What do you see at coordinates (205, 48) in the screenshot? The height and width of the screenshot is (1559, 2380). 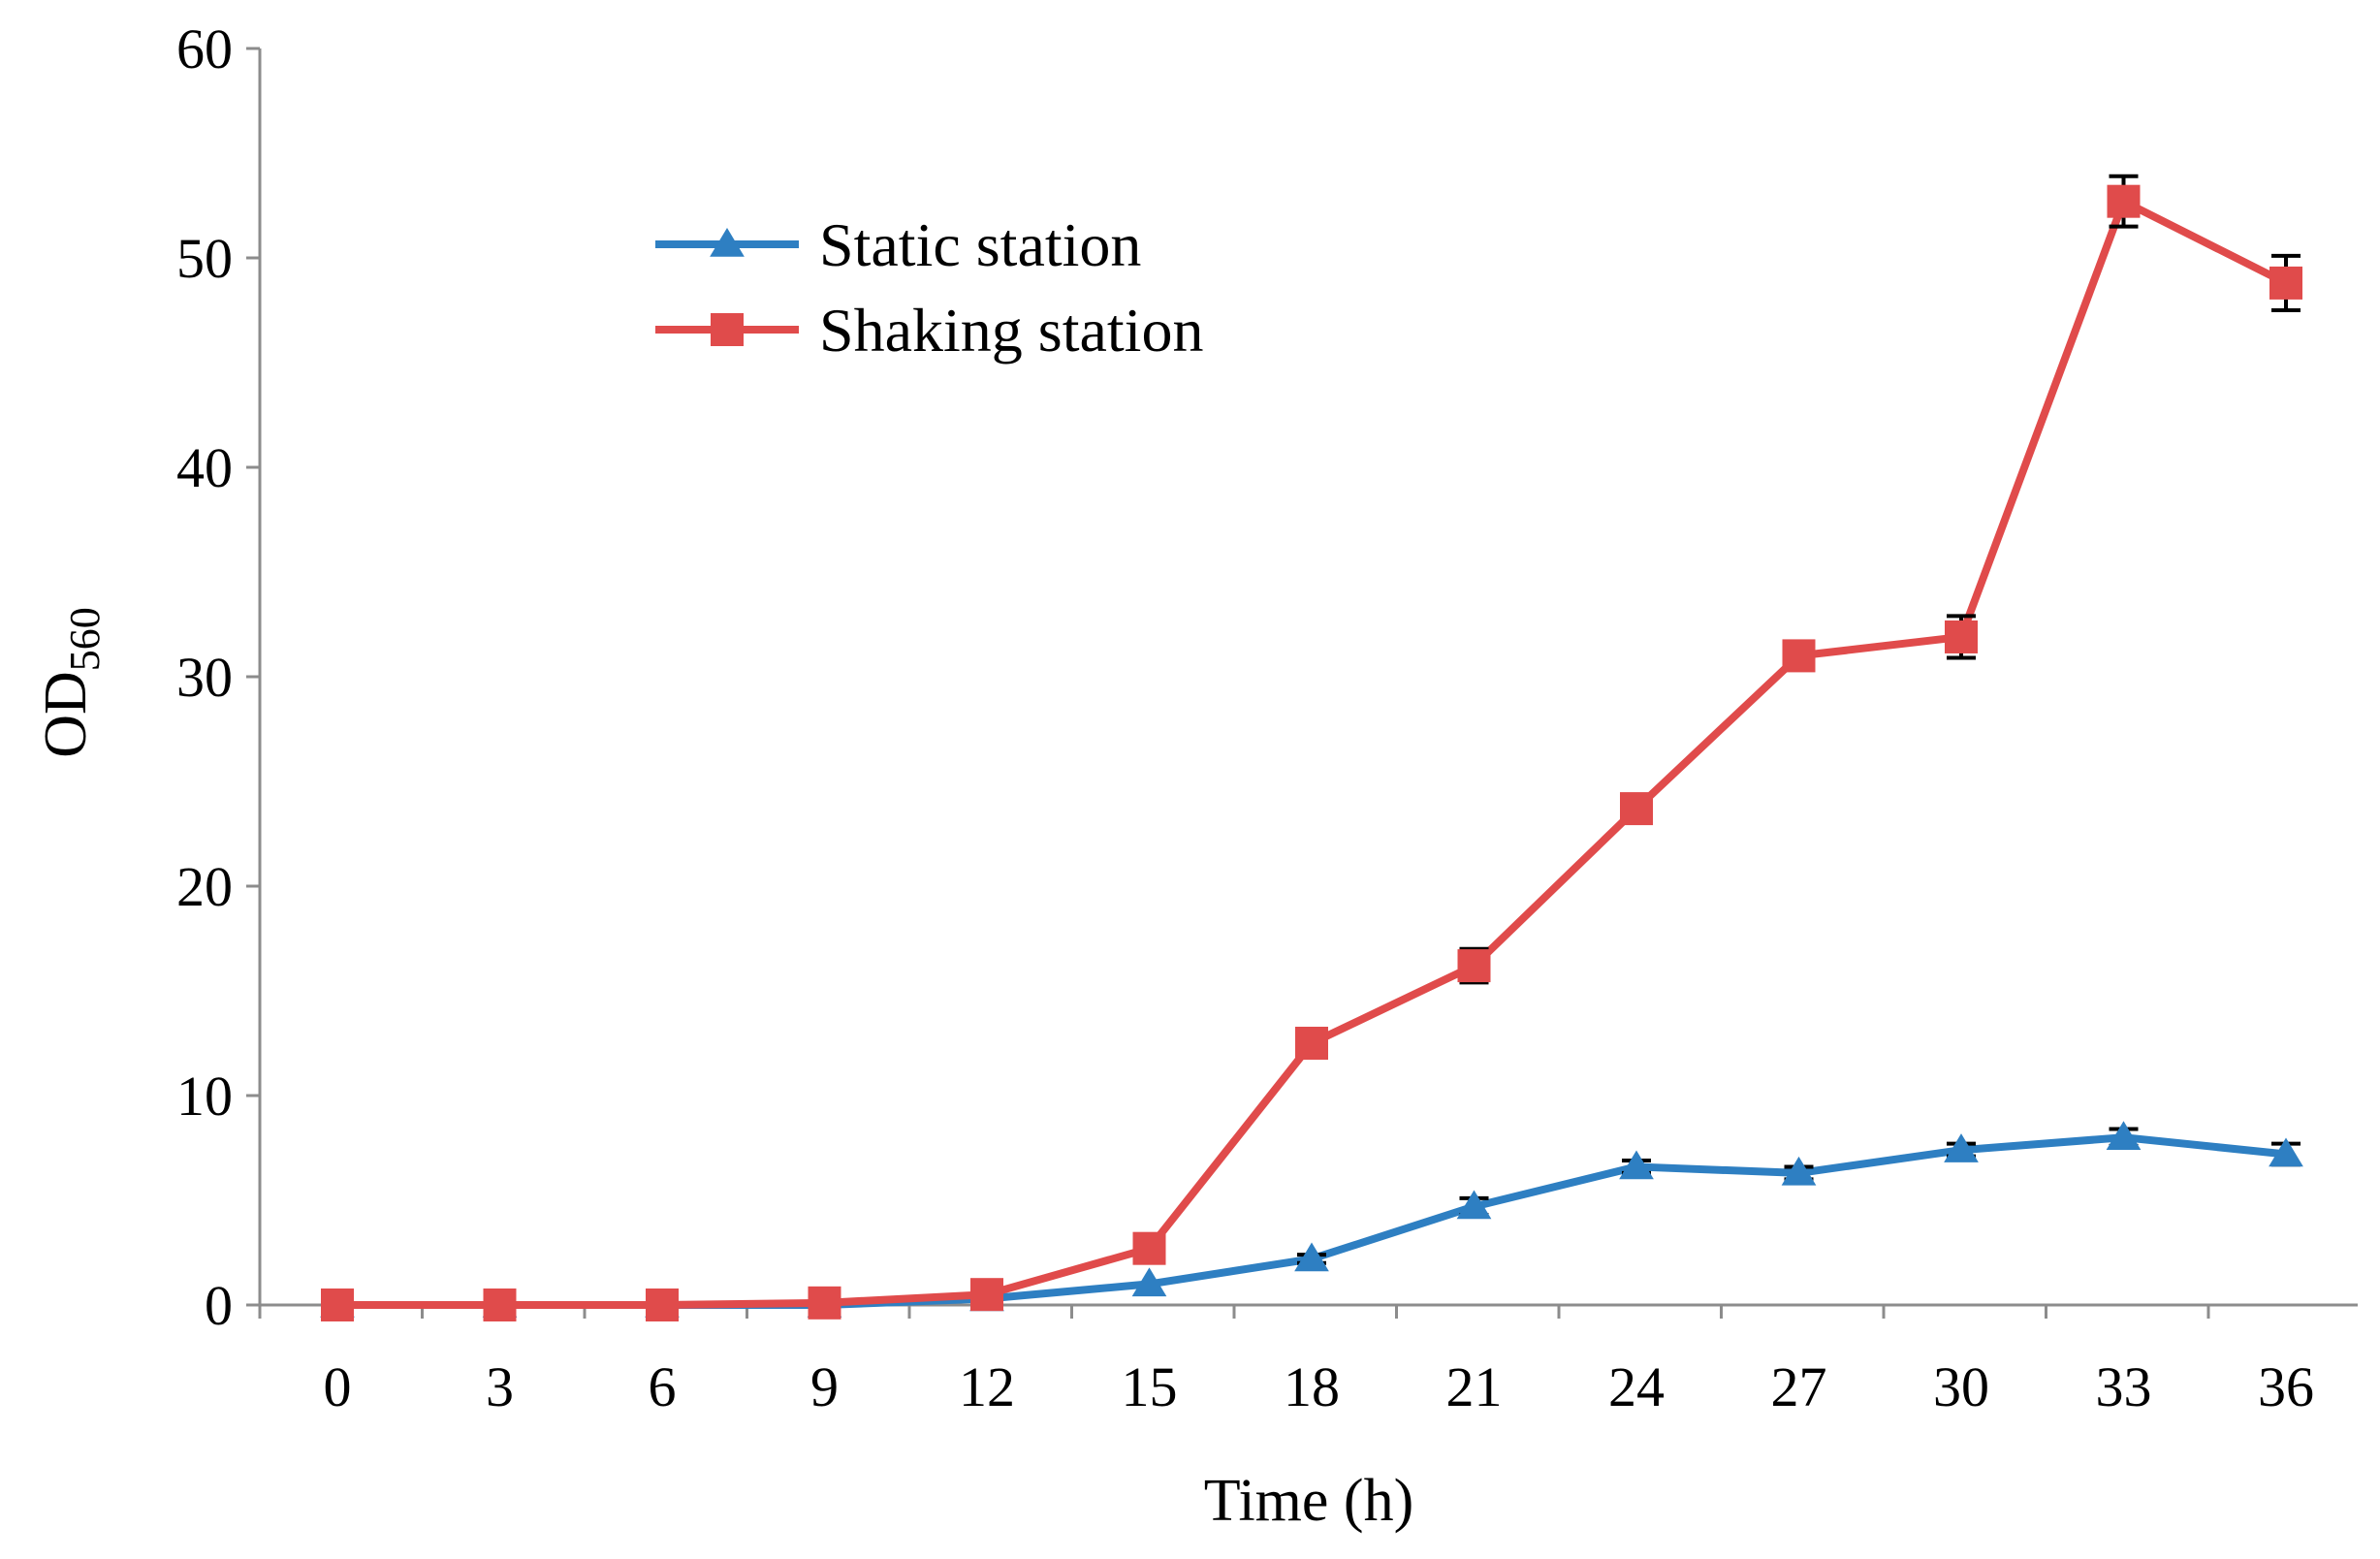 I see `y-tick-label: 60` at bounding box center [205, 48].